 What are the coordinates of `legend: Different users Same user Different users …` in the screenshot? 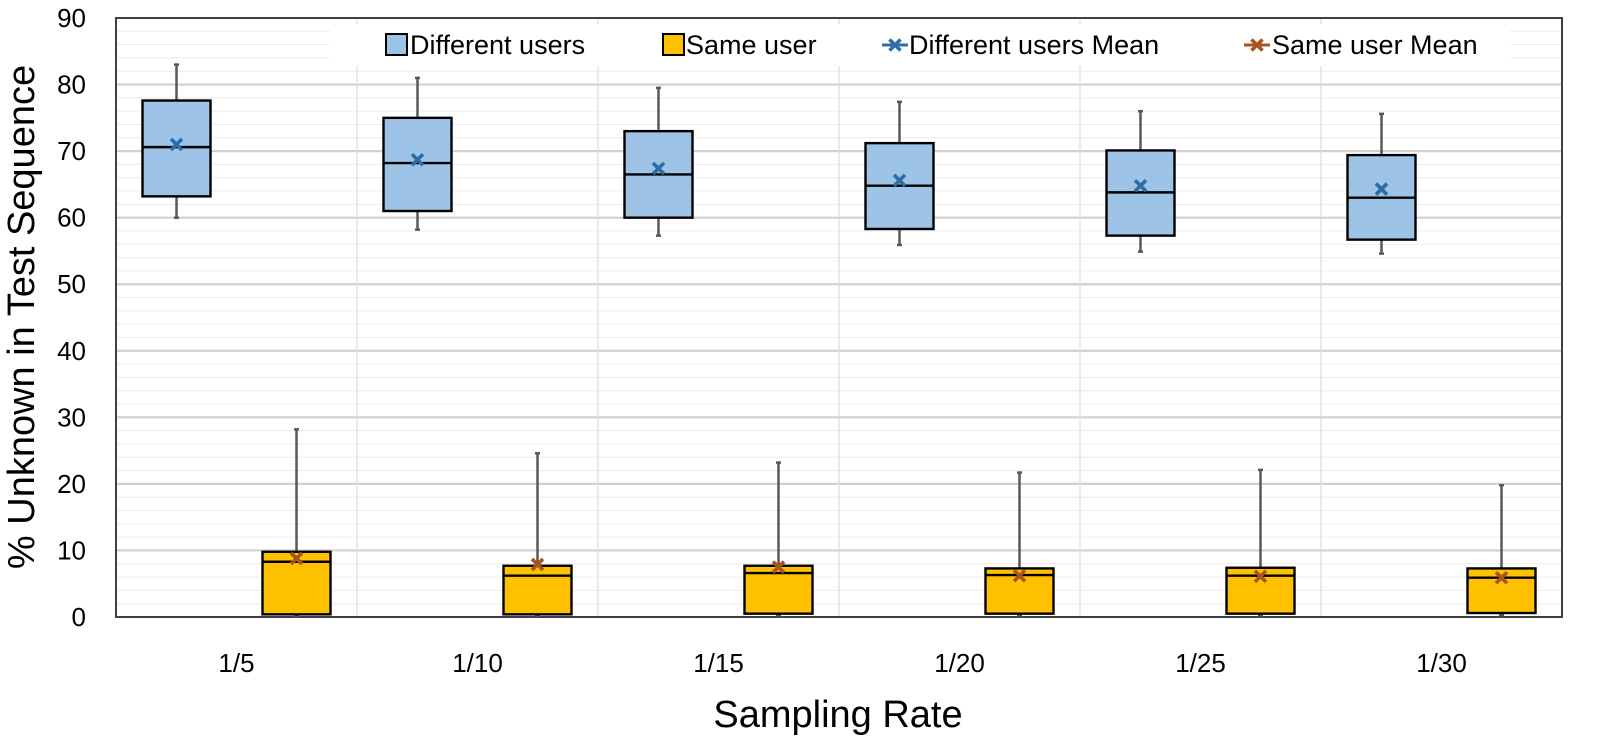 It's located at (920, 45).